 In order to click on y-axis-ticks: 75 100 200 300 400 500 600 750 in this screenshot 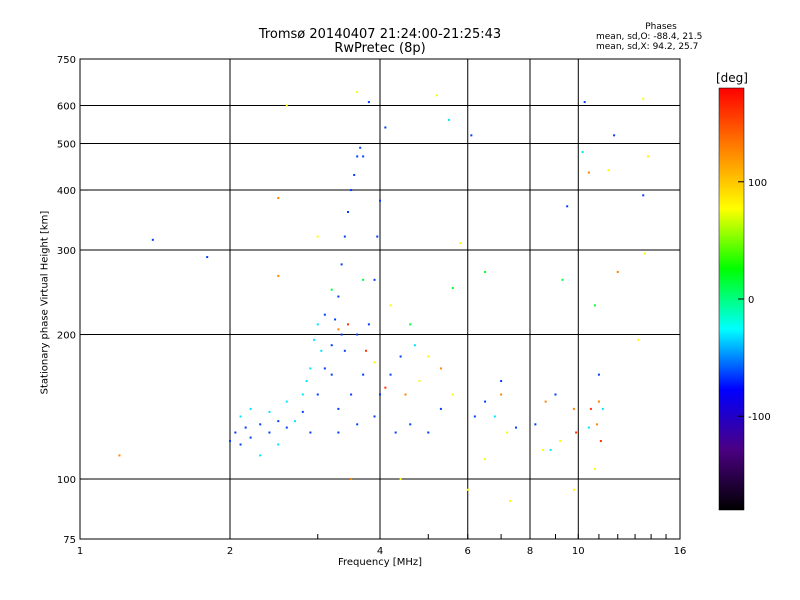, I will do `click(72, 300)`.